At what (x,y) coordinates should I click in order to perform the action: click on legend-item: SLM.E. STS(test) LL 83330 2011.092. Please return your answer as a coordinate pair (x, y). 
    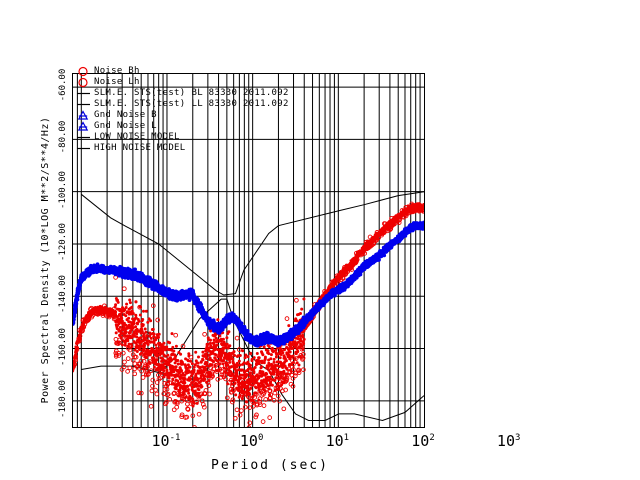
    Looking at the image, I should click on (182, 104).